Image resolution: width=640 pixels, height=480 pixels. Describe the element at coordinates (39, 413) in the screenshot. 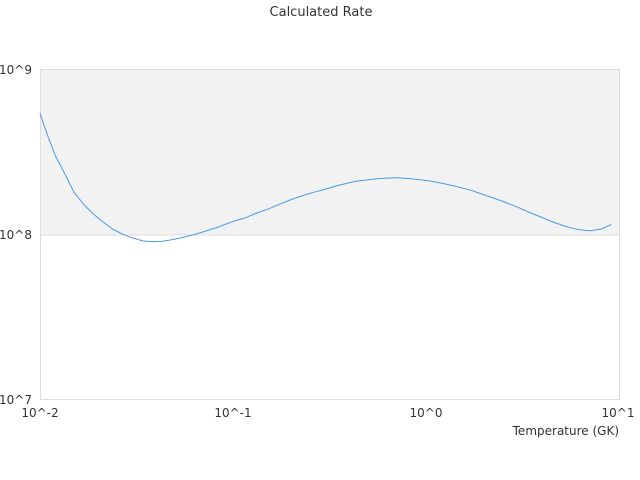

I see `x-tick-label: 10^-2` at that location.